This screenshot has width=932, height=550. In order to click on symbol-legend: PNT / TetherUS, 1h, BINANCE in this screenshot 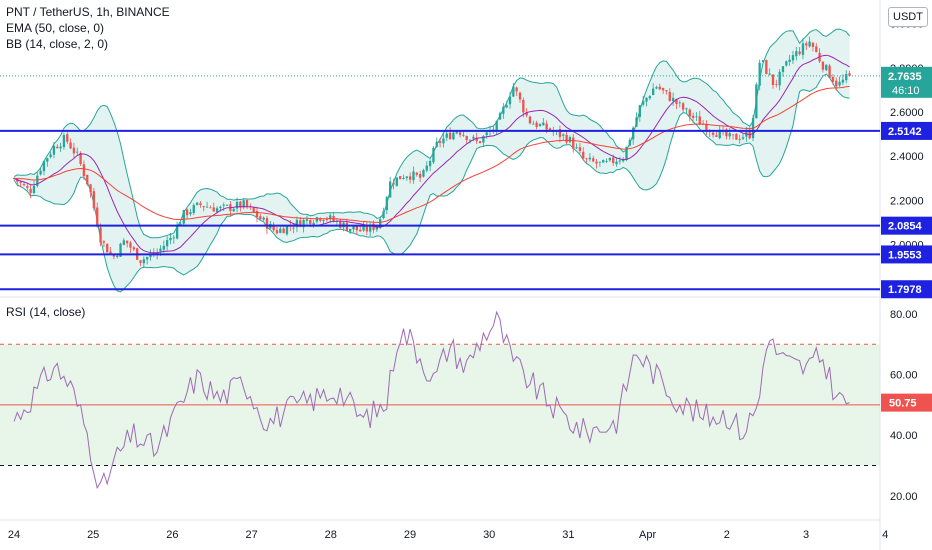, I will do `click(88, 12)`.